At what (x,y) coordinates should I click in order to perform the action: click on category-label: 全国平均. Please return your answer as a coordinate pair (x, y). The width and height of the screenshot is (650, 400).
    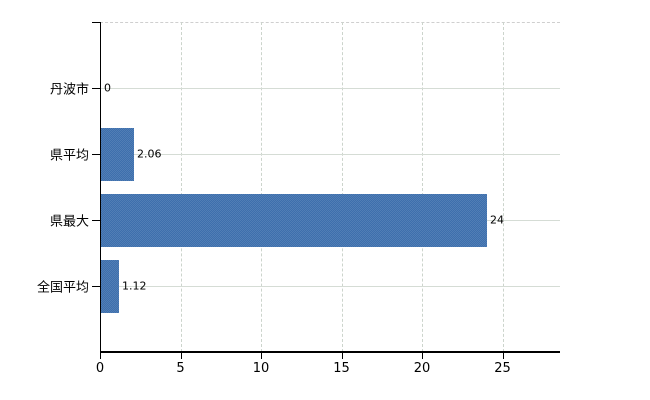
    Looking at the image, I should click on (62, 288).